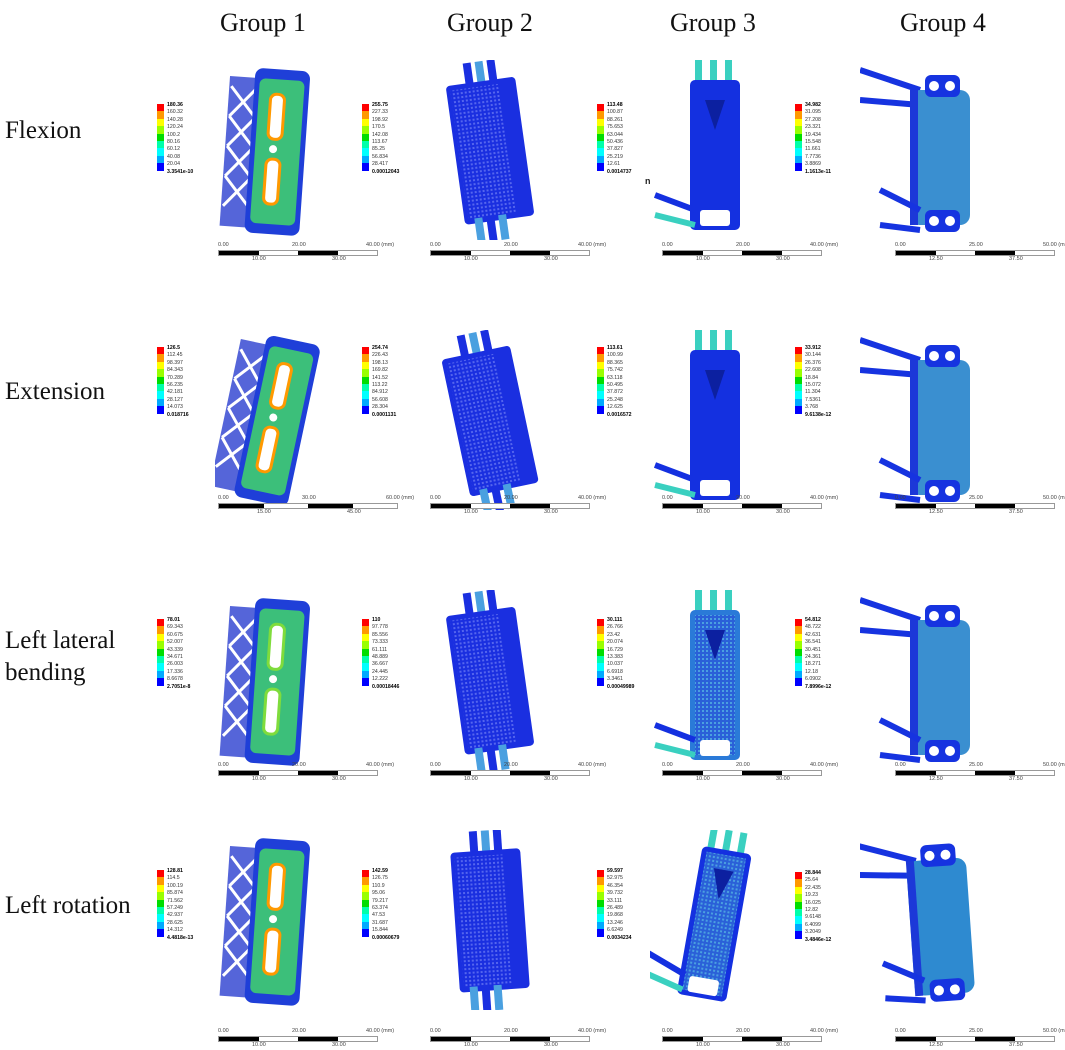 This screenshot has width=1065, height=1050. Describe the element at coordinates (811, 880) in the screenshot. I see `legend-value: 25.64` at that location.